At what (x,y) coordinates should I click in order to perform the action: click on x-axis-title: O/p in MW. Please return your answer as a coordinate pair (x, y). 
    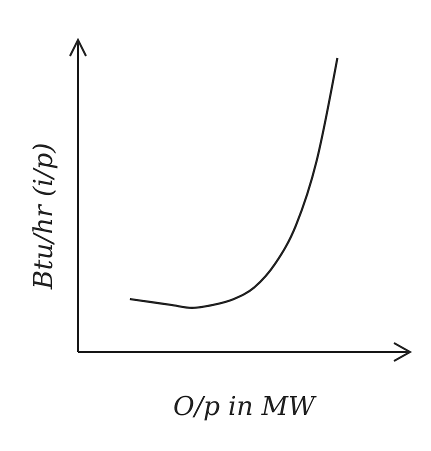
    Looking at the image, I should click on (245, 407).